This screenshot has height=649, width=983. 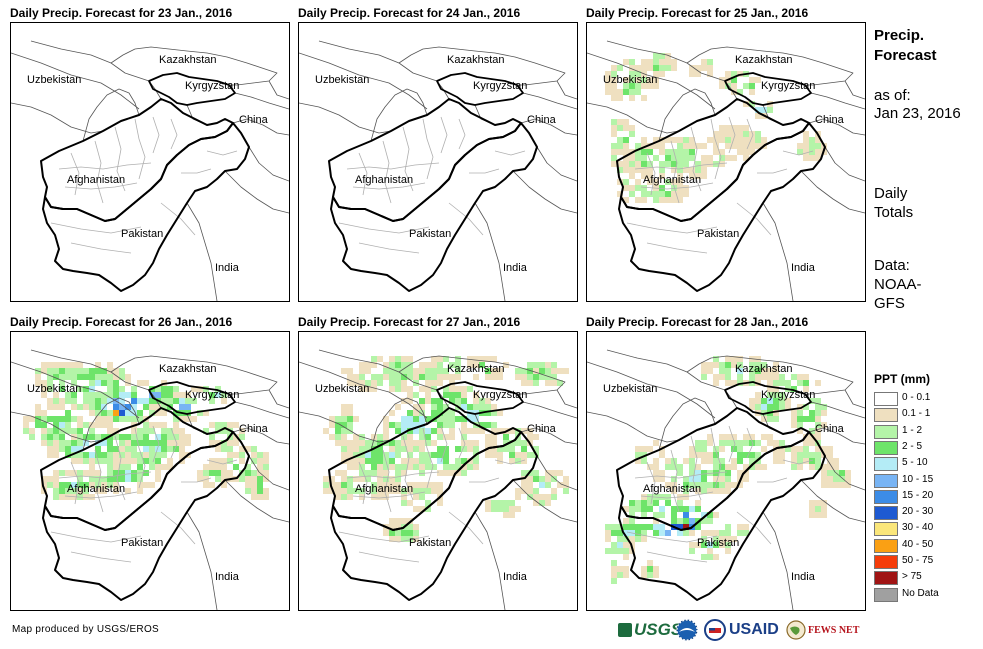 I want to click on legend-label: 15 - 20, so click(x=918, y=495).